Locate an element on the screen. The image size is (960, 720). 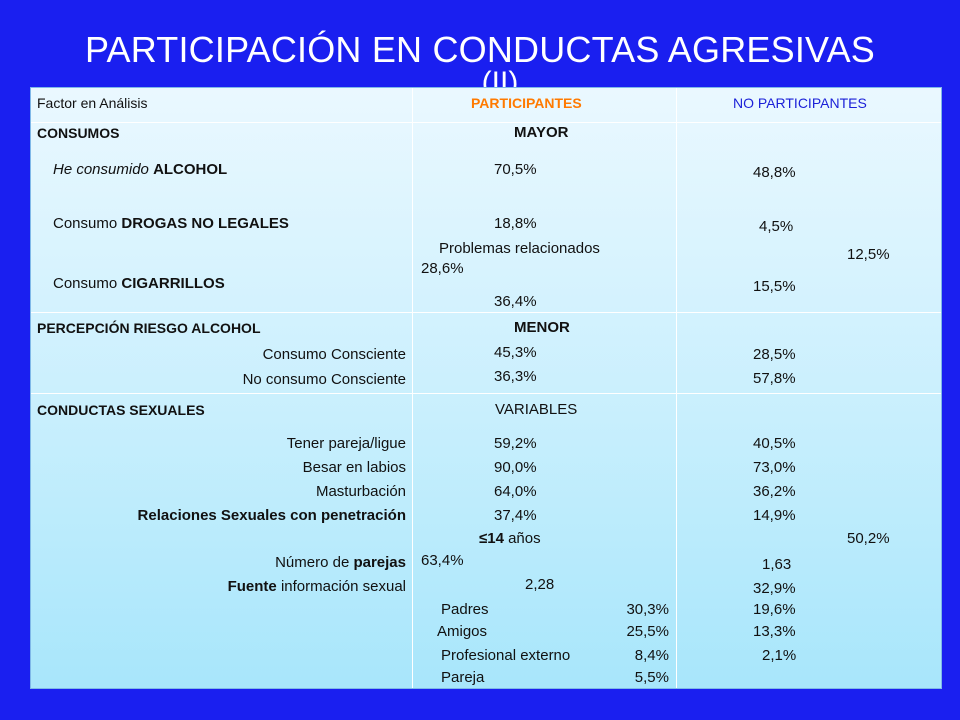
cigarrillos-participantes: 36,4% is located at coordinates (515, 301).